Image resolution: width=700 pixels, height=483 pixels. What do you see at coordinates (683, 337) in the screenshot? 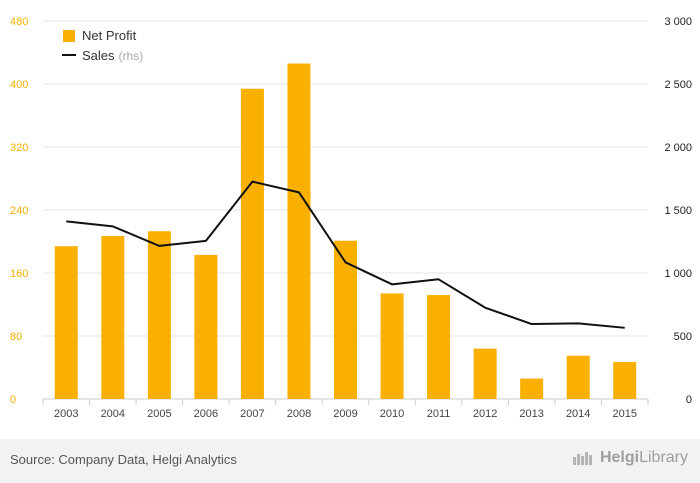
I see `right-tick-label: 500` at bounding box center [683, 337].